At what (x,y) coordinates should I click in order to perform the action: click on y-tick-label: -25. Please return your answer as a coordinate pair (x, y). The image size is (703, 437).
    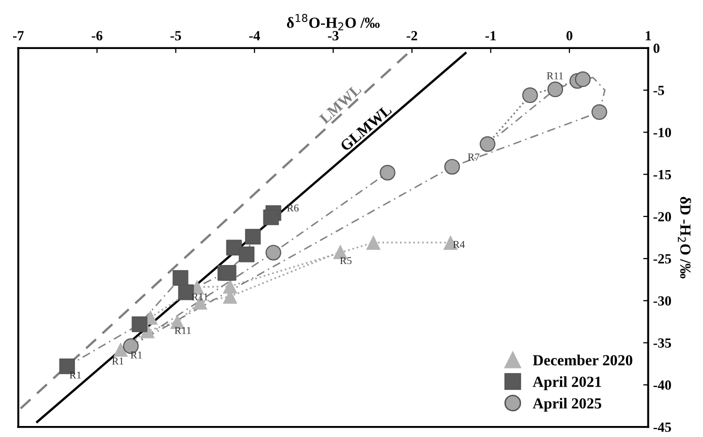
    Looking at the image, I should click on (663, 259).